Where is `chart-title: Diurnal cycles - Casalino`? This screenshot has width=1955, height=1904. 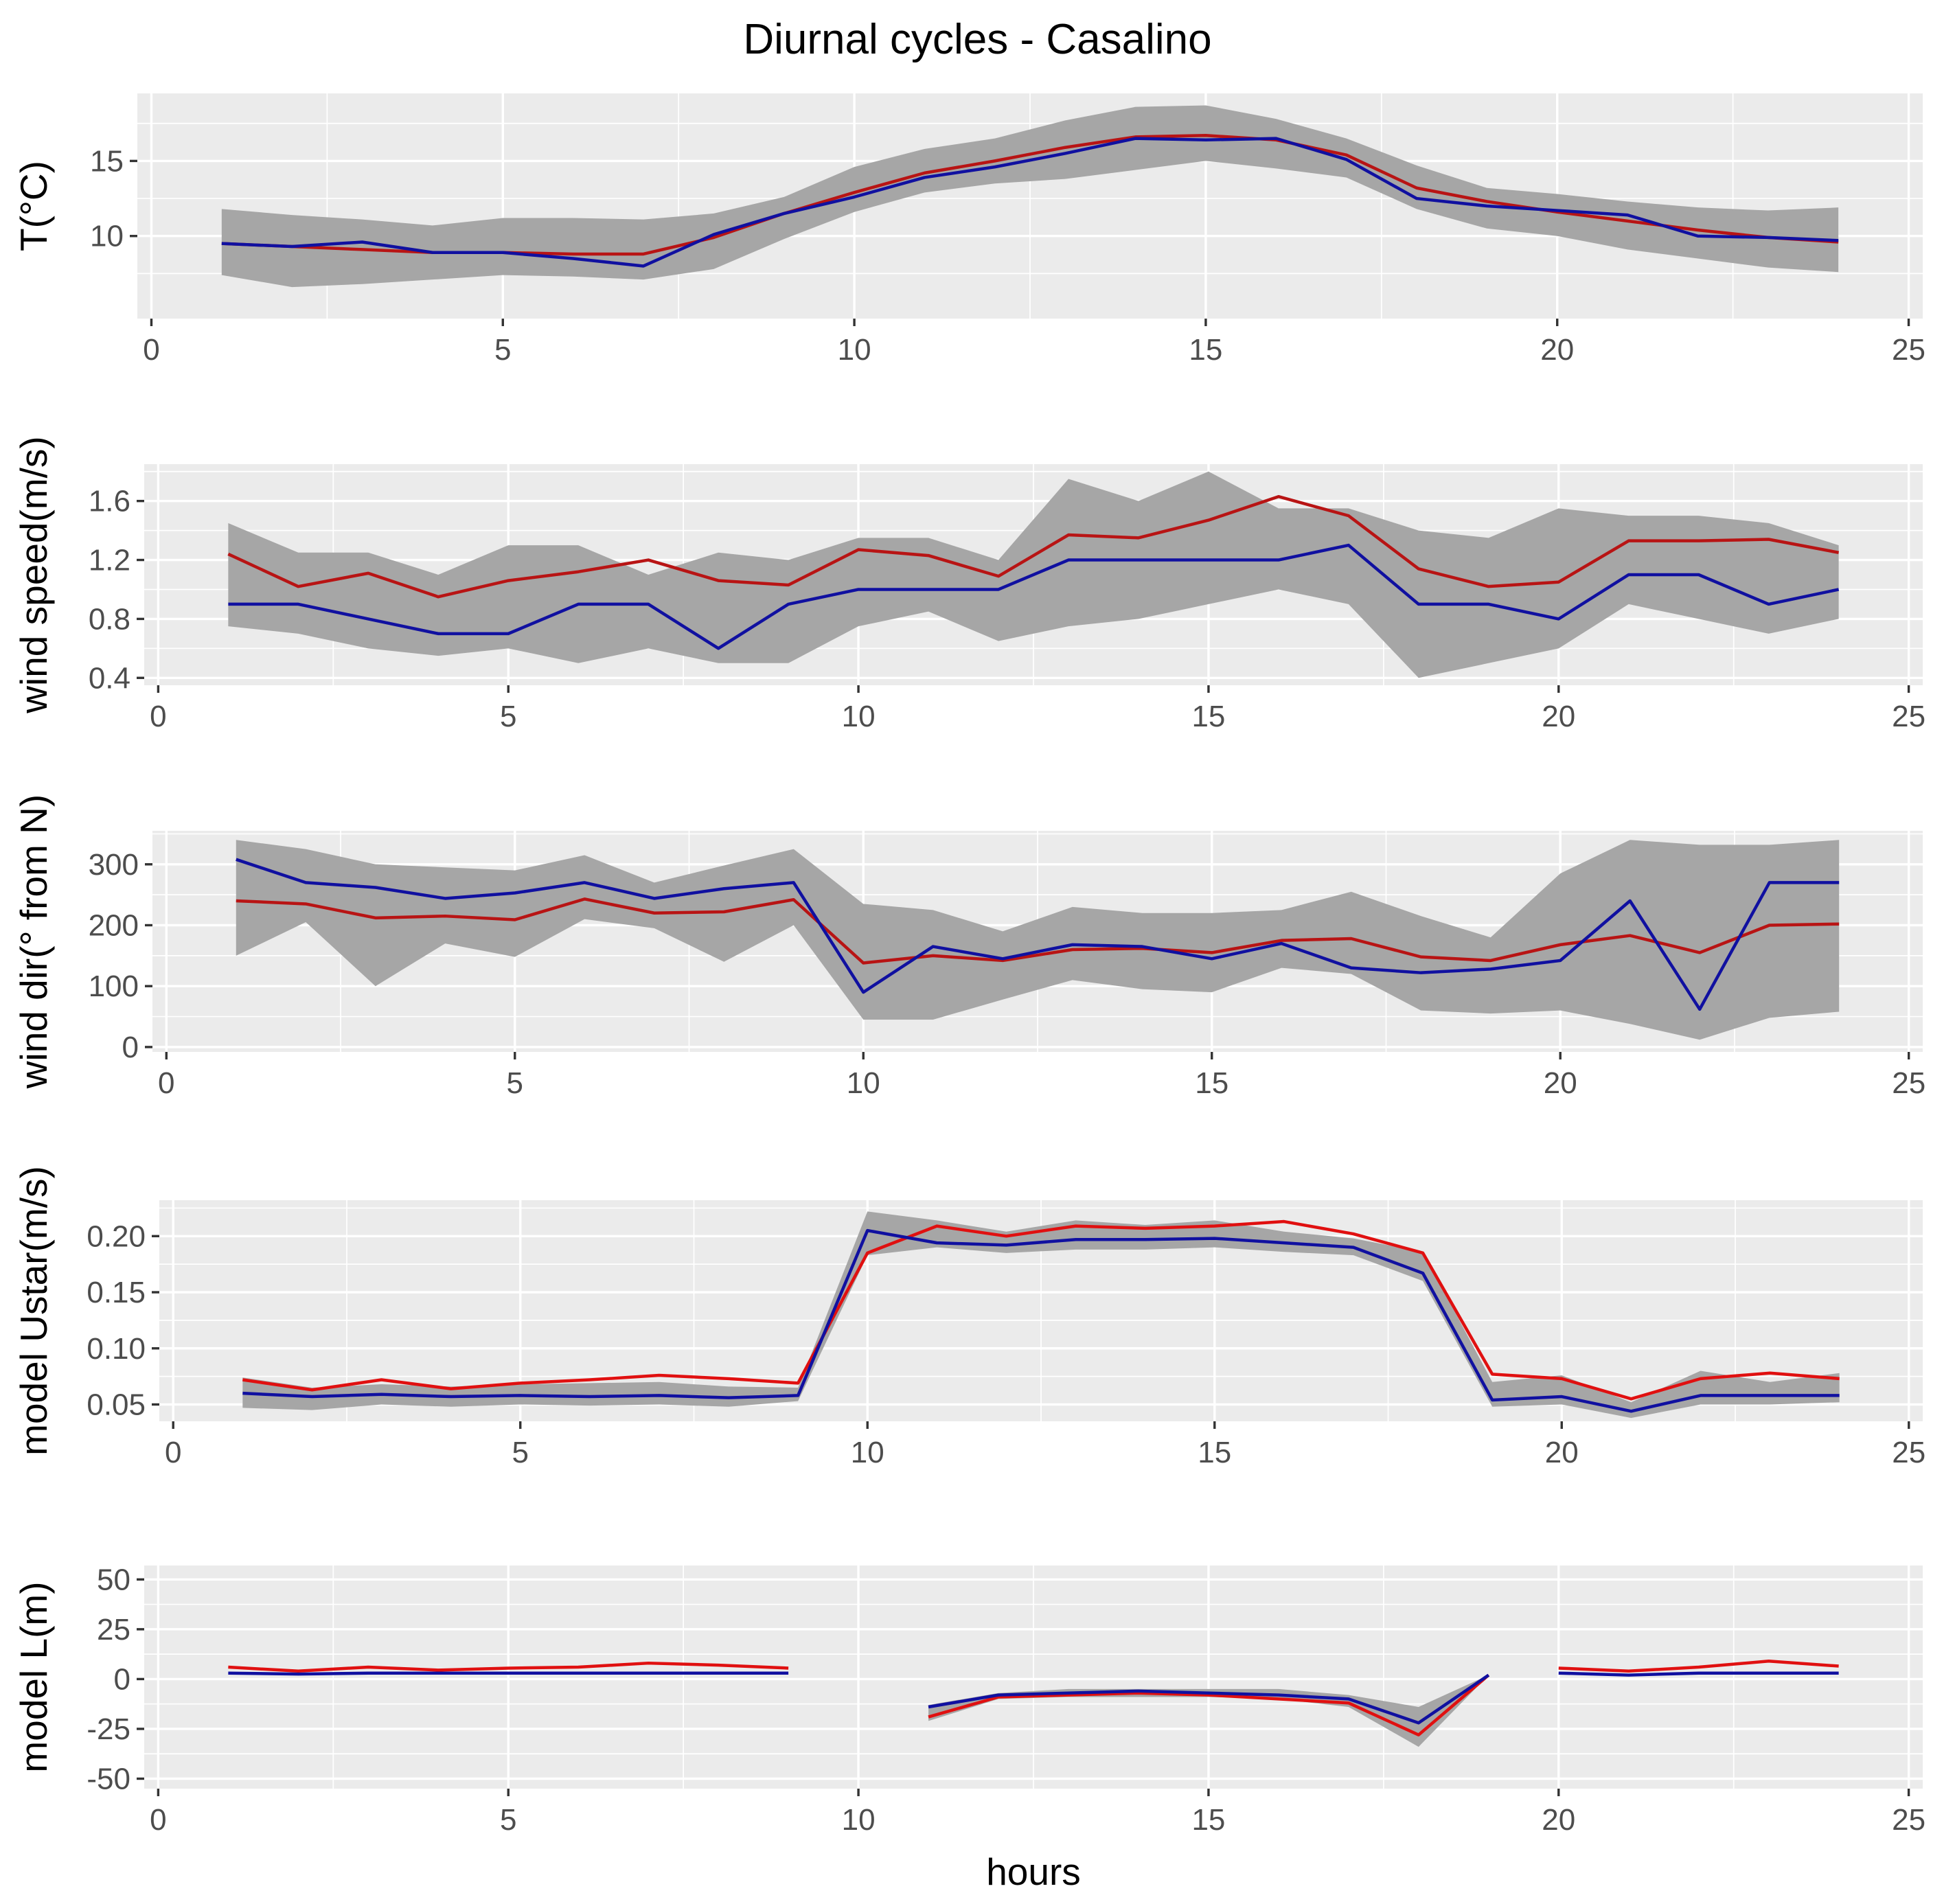 chart-title: Diurnal cycles - Casalino is located at coordinates (978, 39).